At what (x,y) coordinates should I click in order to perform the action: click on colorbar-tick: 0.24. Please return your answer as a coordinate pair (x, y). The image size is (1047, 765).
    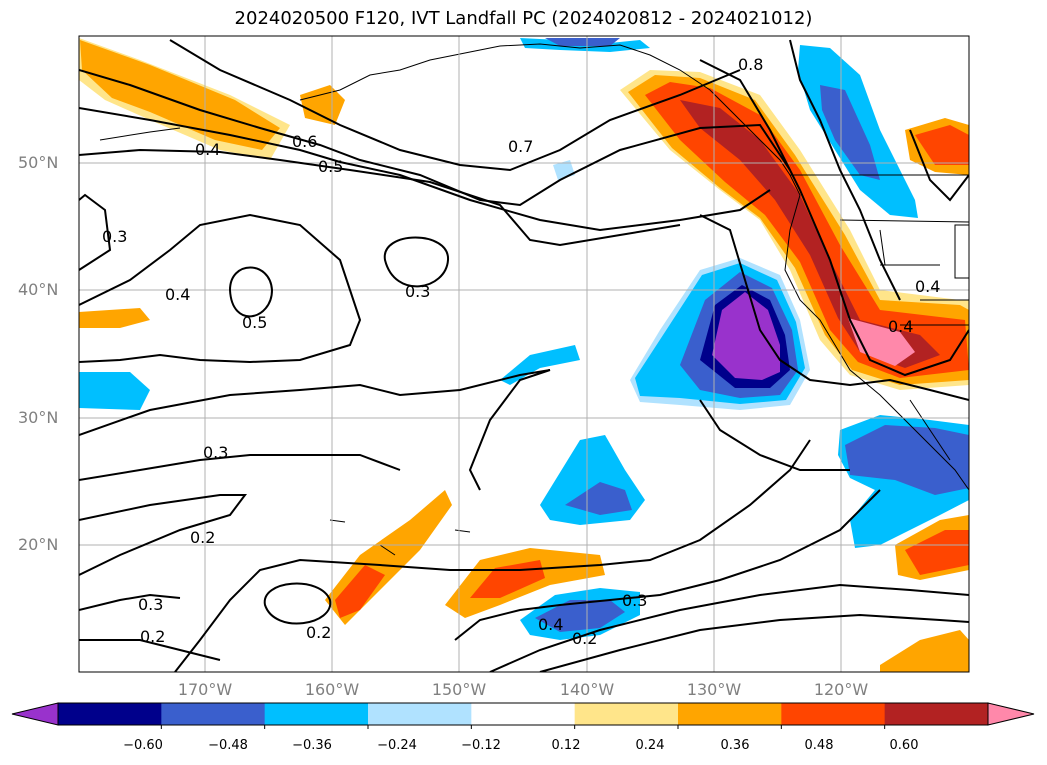
    Looking at the image, I should click on (650, 745).